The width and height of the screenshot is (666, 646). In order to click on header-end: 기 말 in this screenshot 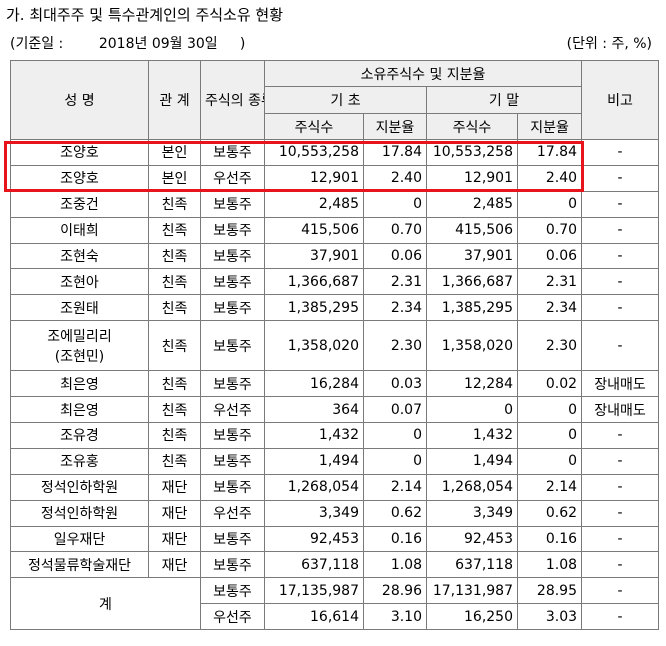, I will do `click(504, 100)`.